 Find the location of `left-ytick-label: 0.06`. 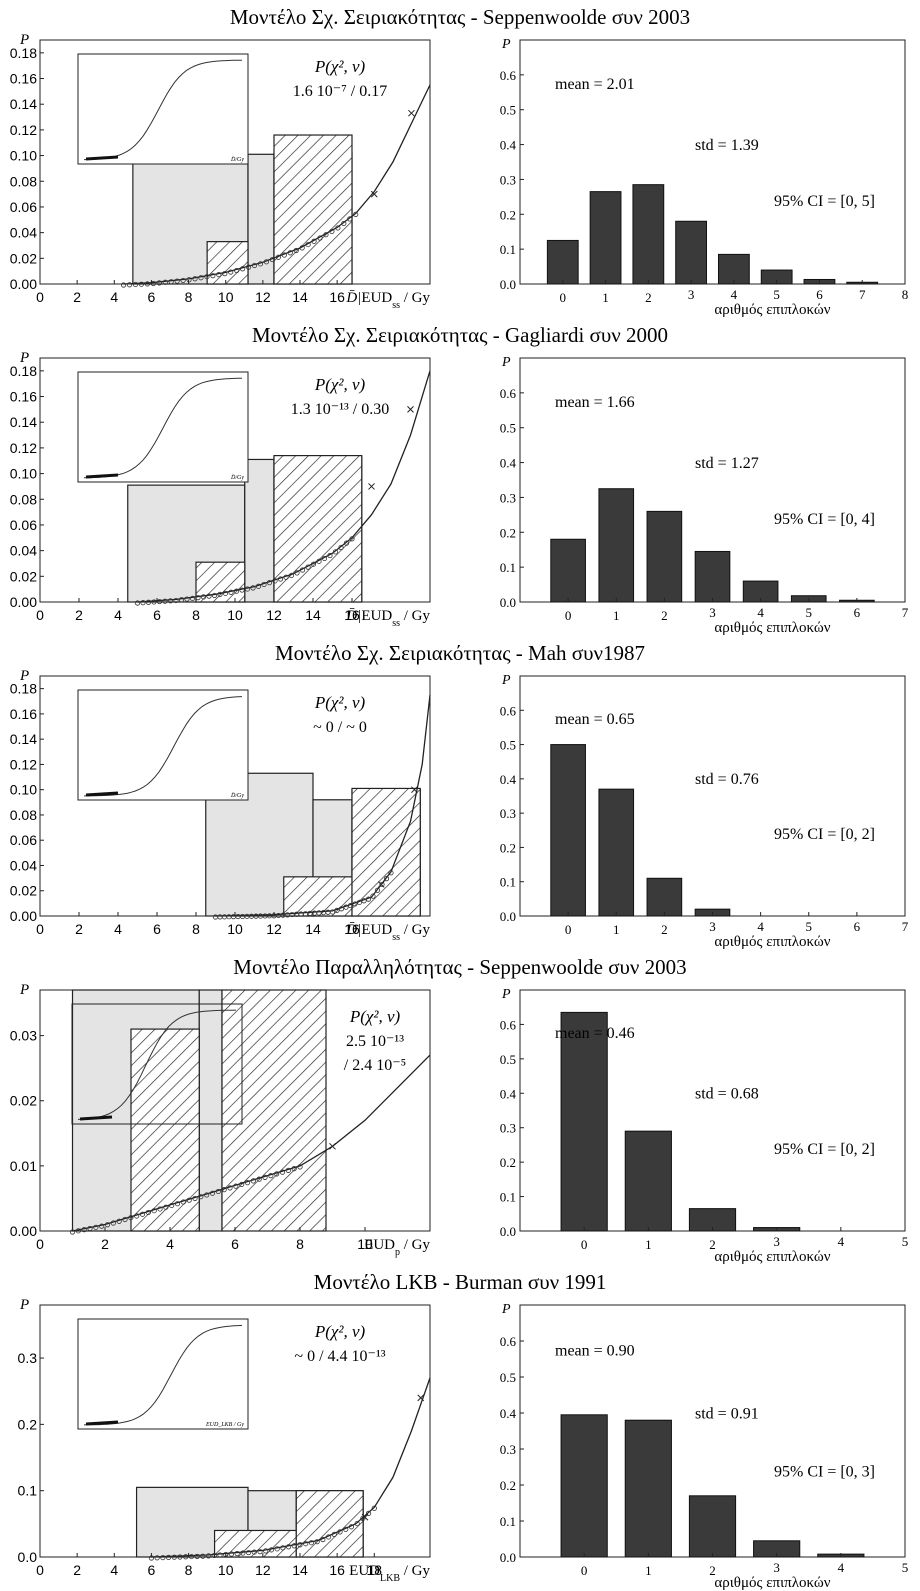

left-ytick-label: 0.06 is located at coordinates (23, 840).